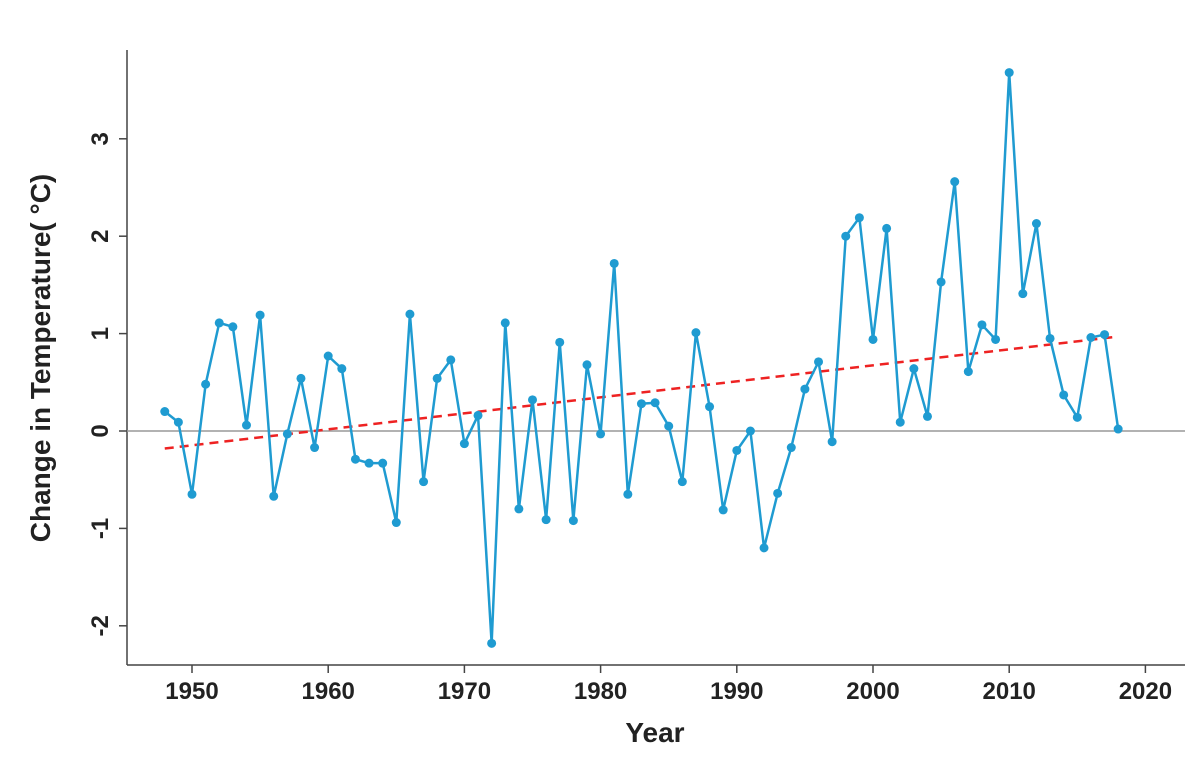 This screenshot has width=1200, height=777. What do you see at coordinates (601, 434) in the screenshot?
I see `data-point-1980` at bounding box center [601, 434].